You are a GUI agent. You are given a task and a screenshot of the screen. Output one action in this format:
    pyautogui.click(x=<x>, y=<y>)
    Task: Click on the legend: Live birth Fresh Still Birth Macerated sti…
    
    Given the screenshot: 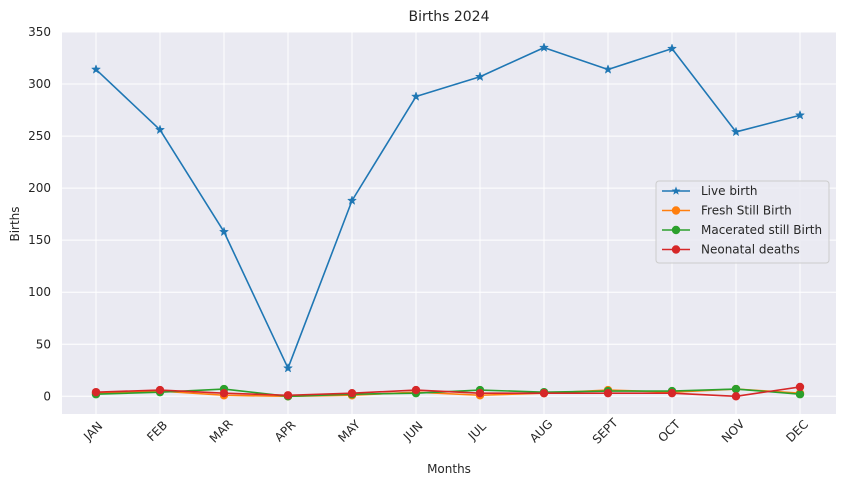 What is the action you would take?
    pyautogui.click(x=742, y=222)
    